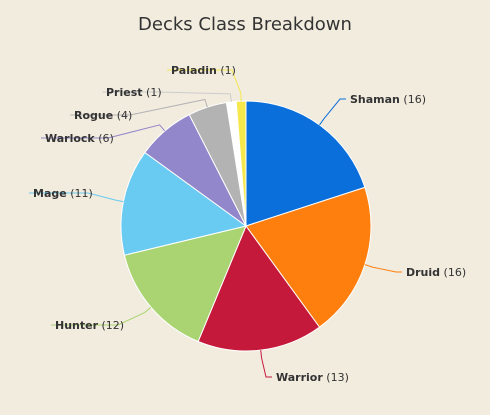 Image resolution: width=490 pixels, height=415 pixels. Describe the element at coordinates (312, 377) in the screenshot. I see `slice-label-warrior: Warrior (13)` at that location.